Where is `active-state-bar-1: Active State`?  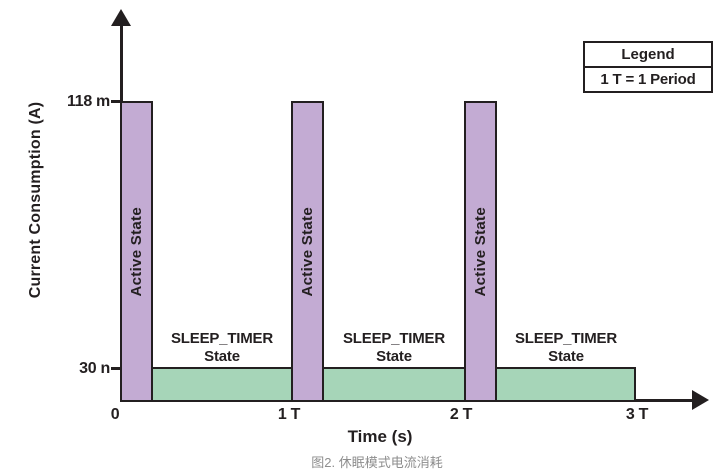 active-state-bar-1: Active State is located at coordinates (136, 251).